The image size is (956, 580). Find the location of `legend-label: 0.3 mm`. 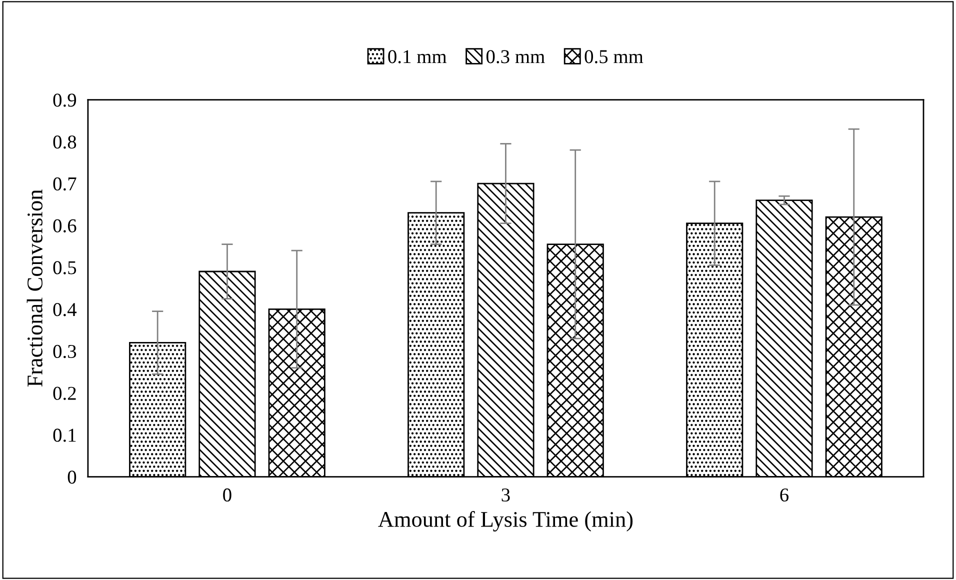

legend-label: 0.3 mm is located at coordinates (515, 57).